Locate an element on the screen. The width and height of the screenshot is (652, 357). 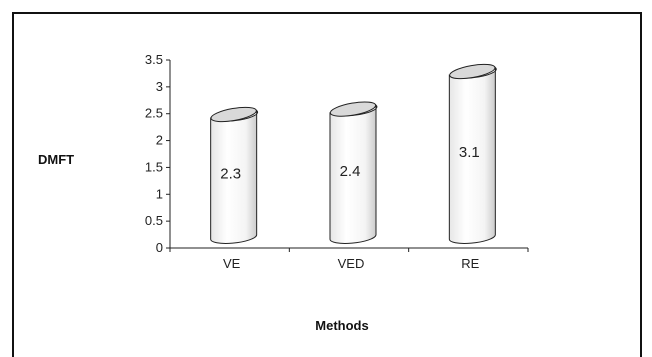
data-label: 2.4 is located at coordinates (350, 171).